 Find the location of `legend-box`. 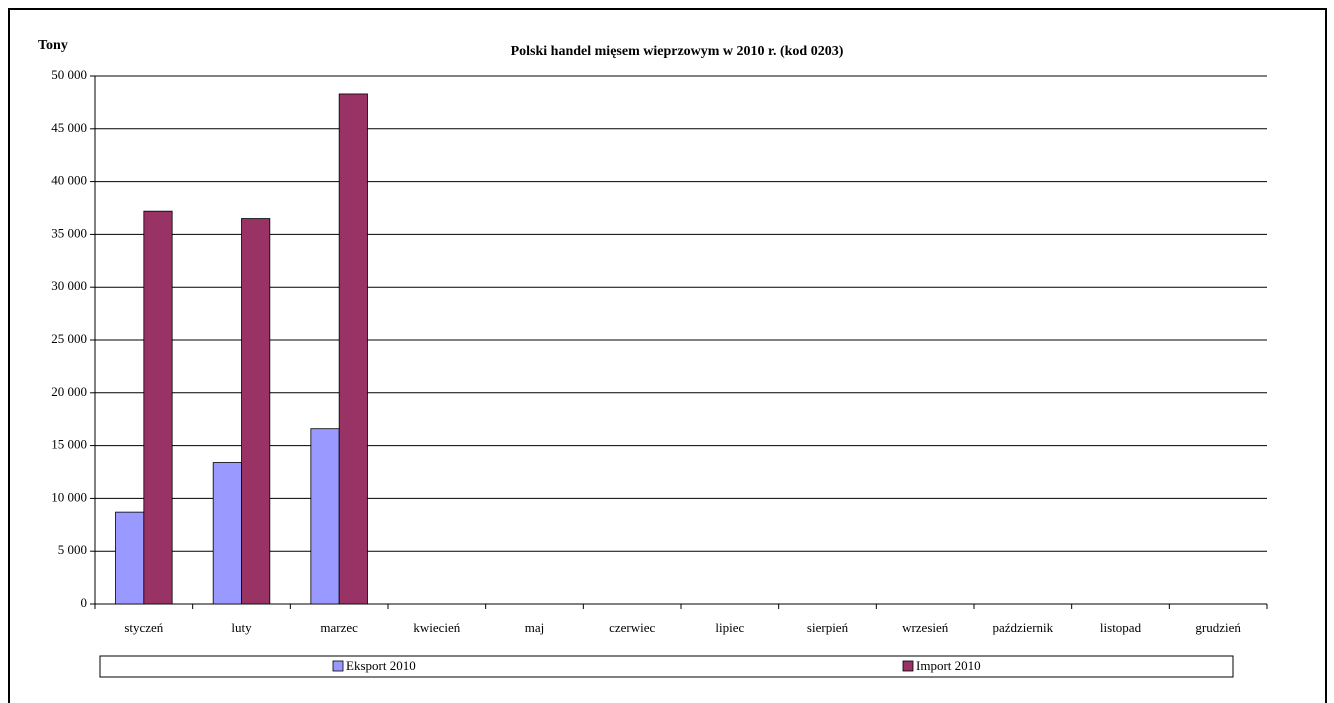

legend-box is located at coordinates (666, 666).